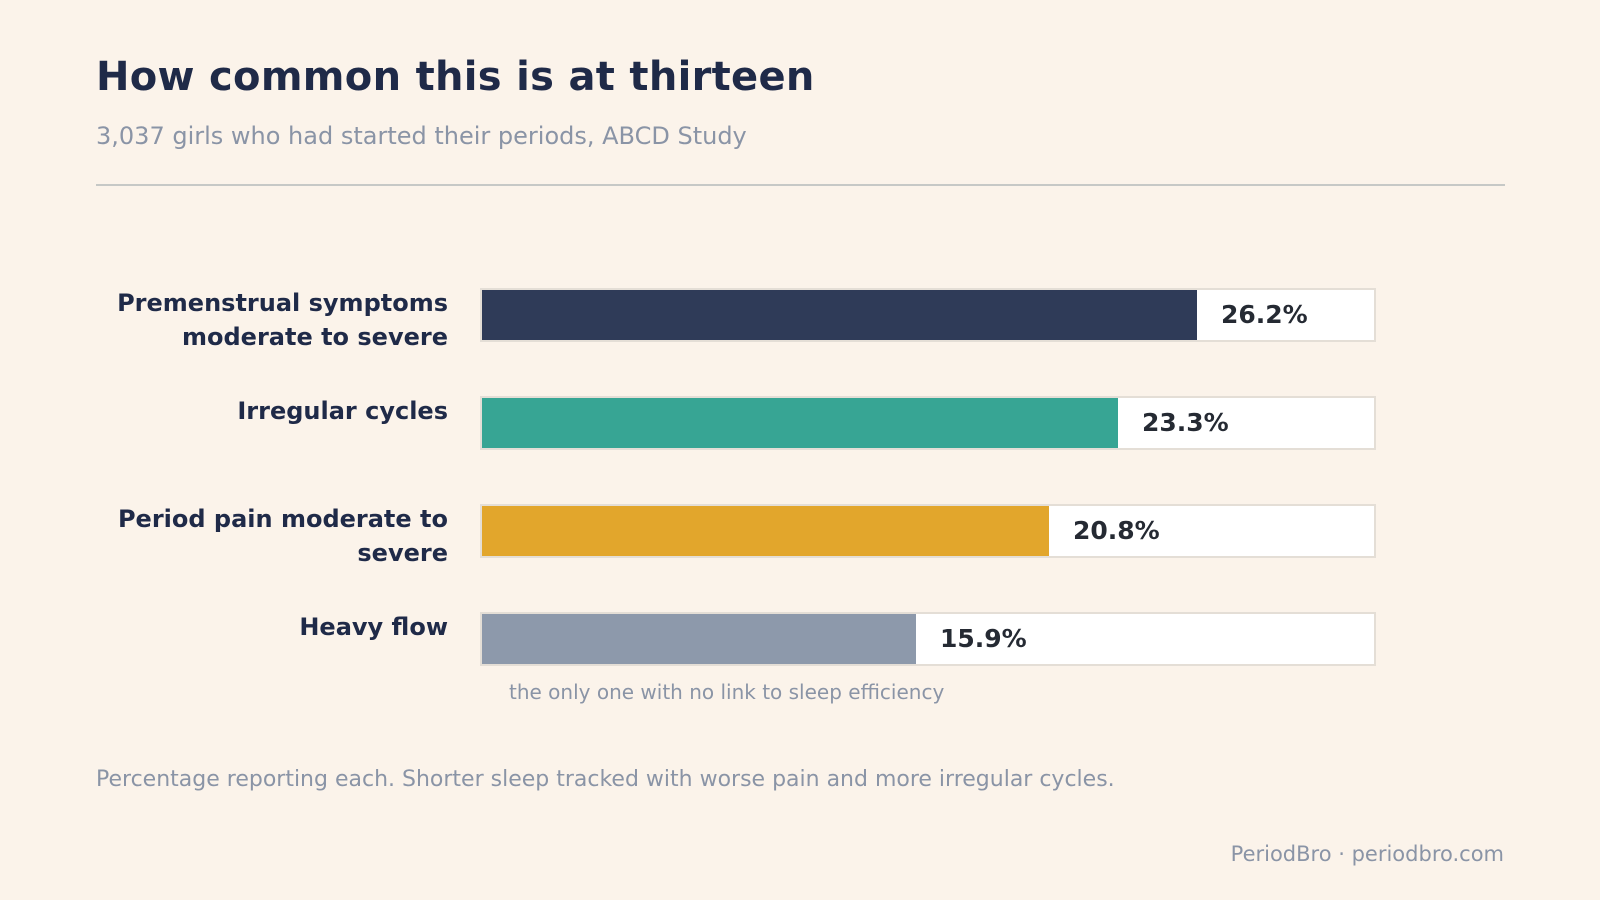  What do you see at coordinates (402, 553) in the screenshot?
I see `category-label-line: severe` at bounding box center [402, 553].